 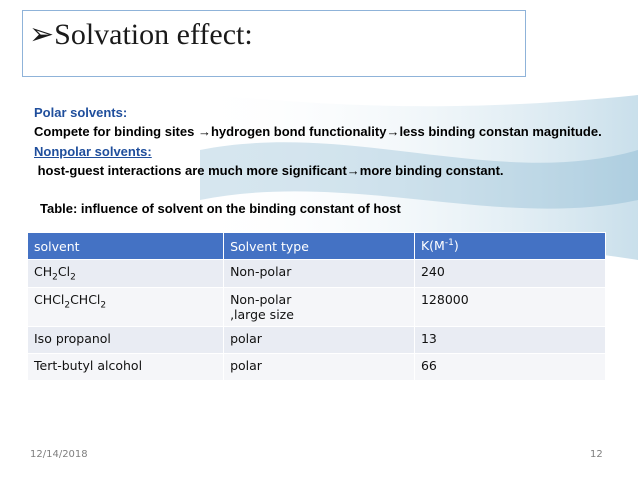 What do you see at coordinates (319, 273) in the screenshot?
I see `table-cell: Non-polar` at bounding box center [319, 273].